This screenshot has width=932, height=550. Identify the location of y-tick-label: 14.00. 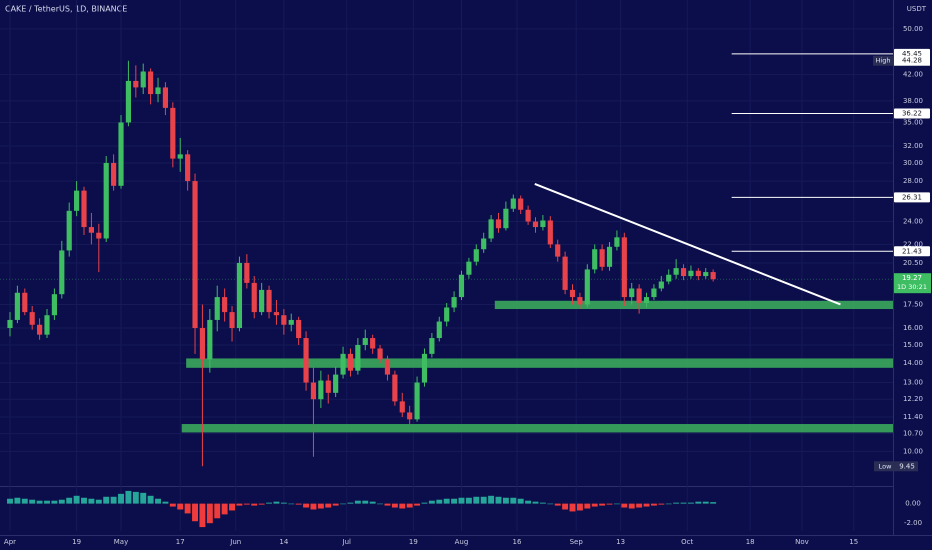
(913, 363).